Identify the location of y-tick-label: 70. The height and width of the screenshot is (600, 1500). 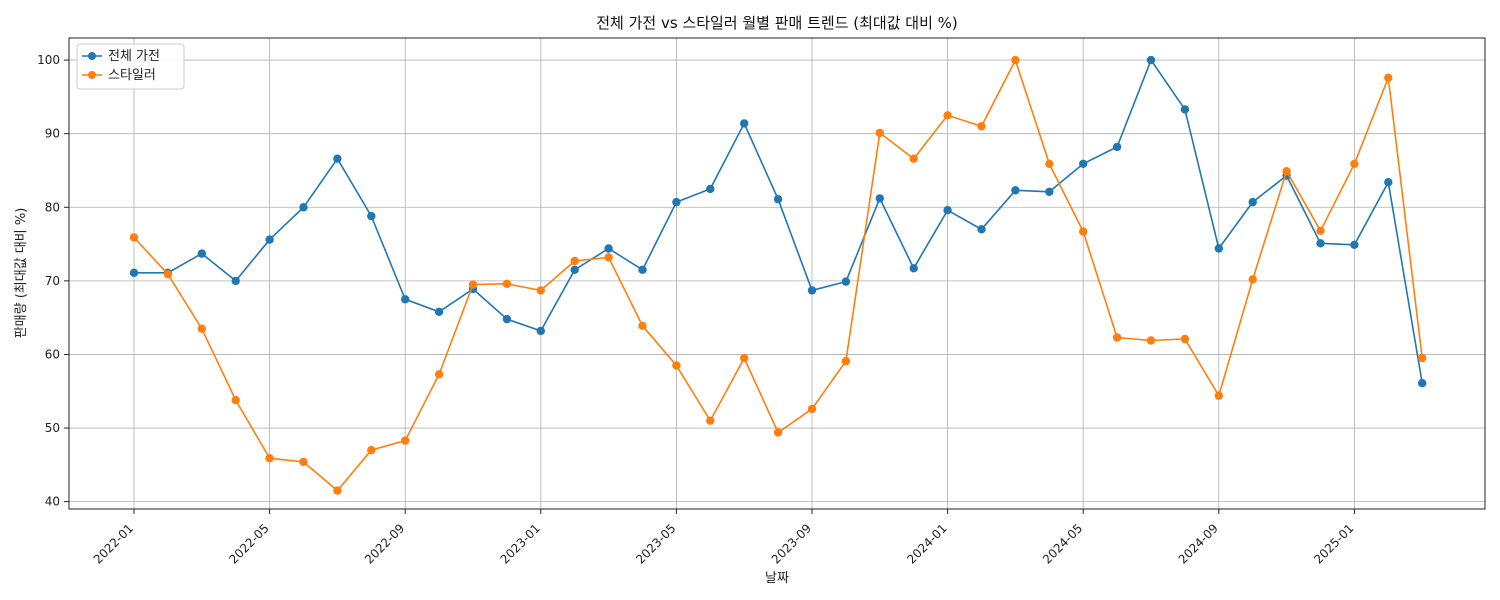
(52, 281).